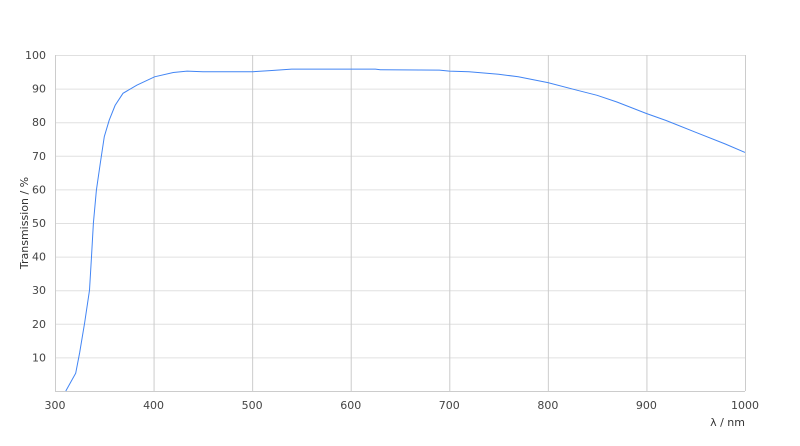 Image resolution: width=800 pixels, height=446 pixels. Describe the element at coordinates (39, 290) in the screenshot. I see `y-tick-label: 30` at that location.